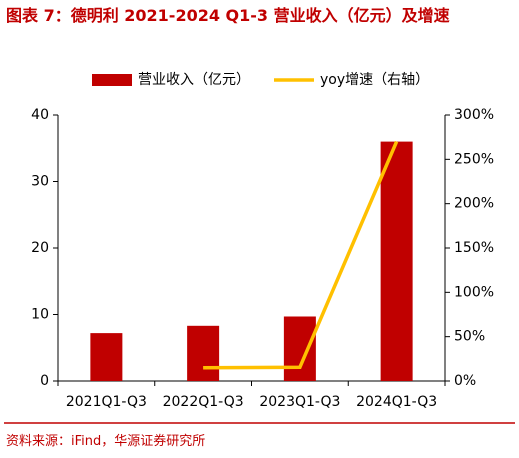 Image resolution: width=519 pixels, height=458 pixels. What do you see at coordinates (40, 315) in the screenshot?
I see `y-tick-label: 10` at bounding box center [40, 315].